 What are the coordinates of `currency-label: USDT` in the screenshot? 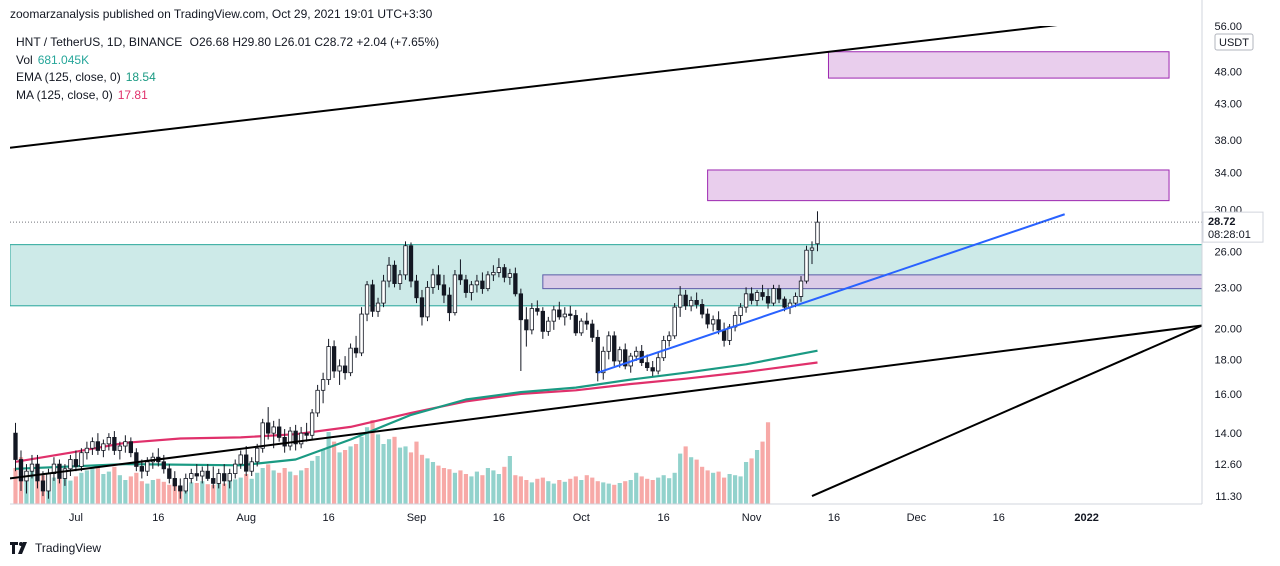 It's located at (1234, 43).